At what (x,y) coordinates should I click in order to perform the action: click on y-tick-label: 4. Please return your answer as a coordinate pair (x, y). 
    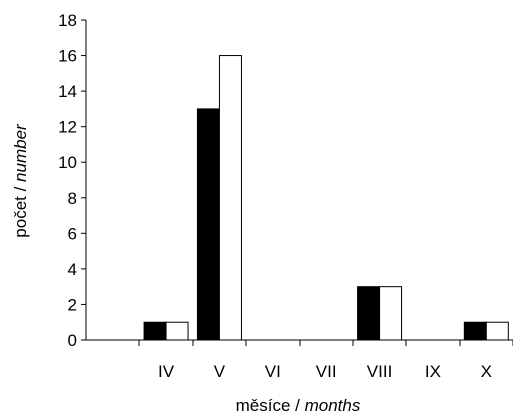
    Looking at the image, I should click on (72, 269).